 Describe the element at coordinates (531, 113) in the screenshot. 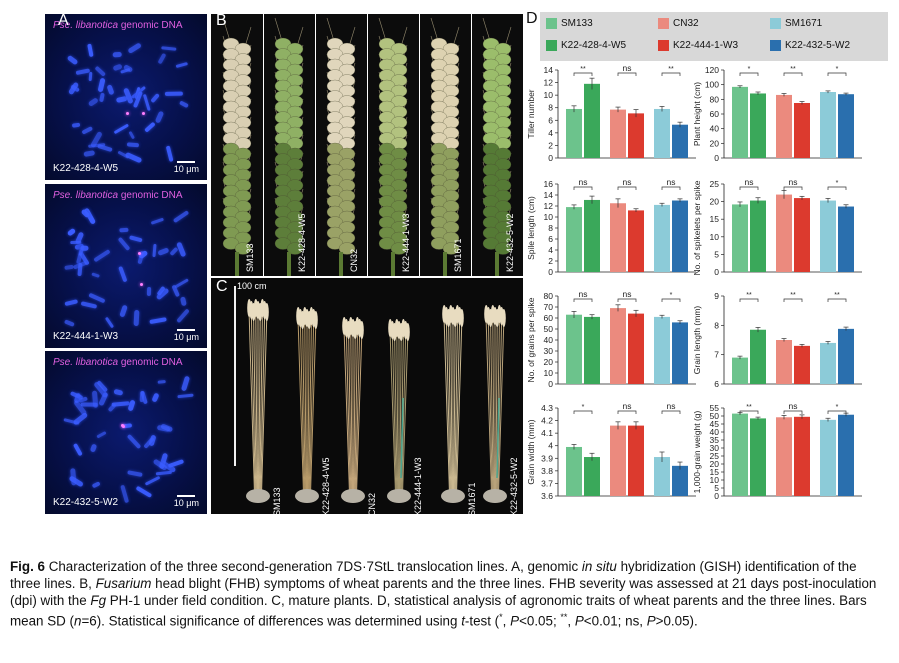

I see `y-axis-label: Tiller number` at that location.